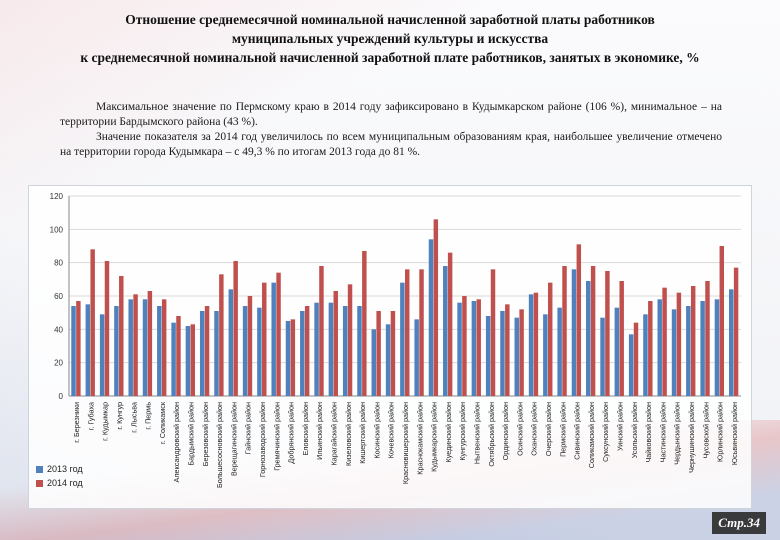 This screenshot has height=540, width=780. Describe the element at coordinates (65, 483) in the screenshot. I see `legend-label-2014: 2014 год` at that location.